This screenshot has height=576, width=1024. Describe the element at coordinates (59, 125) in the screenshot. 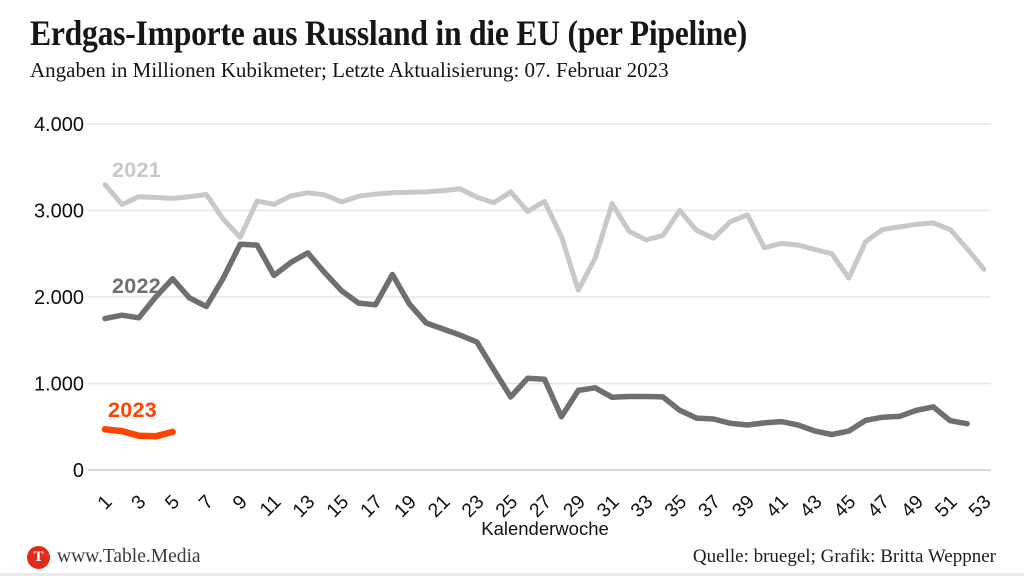

I see `y-tick-label-4000: 4.000` at that location.